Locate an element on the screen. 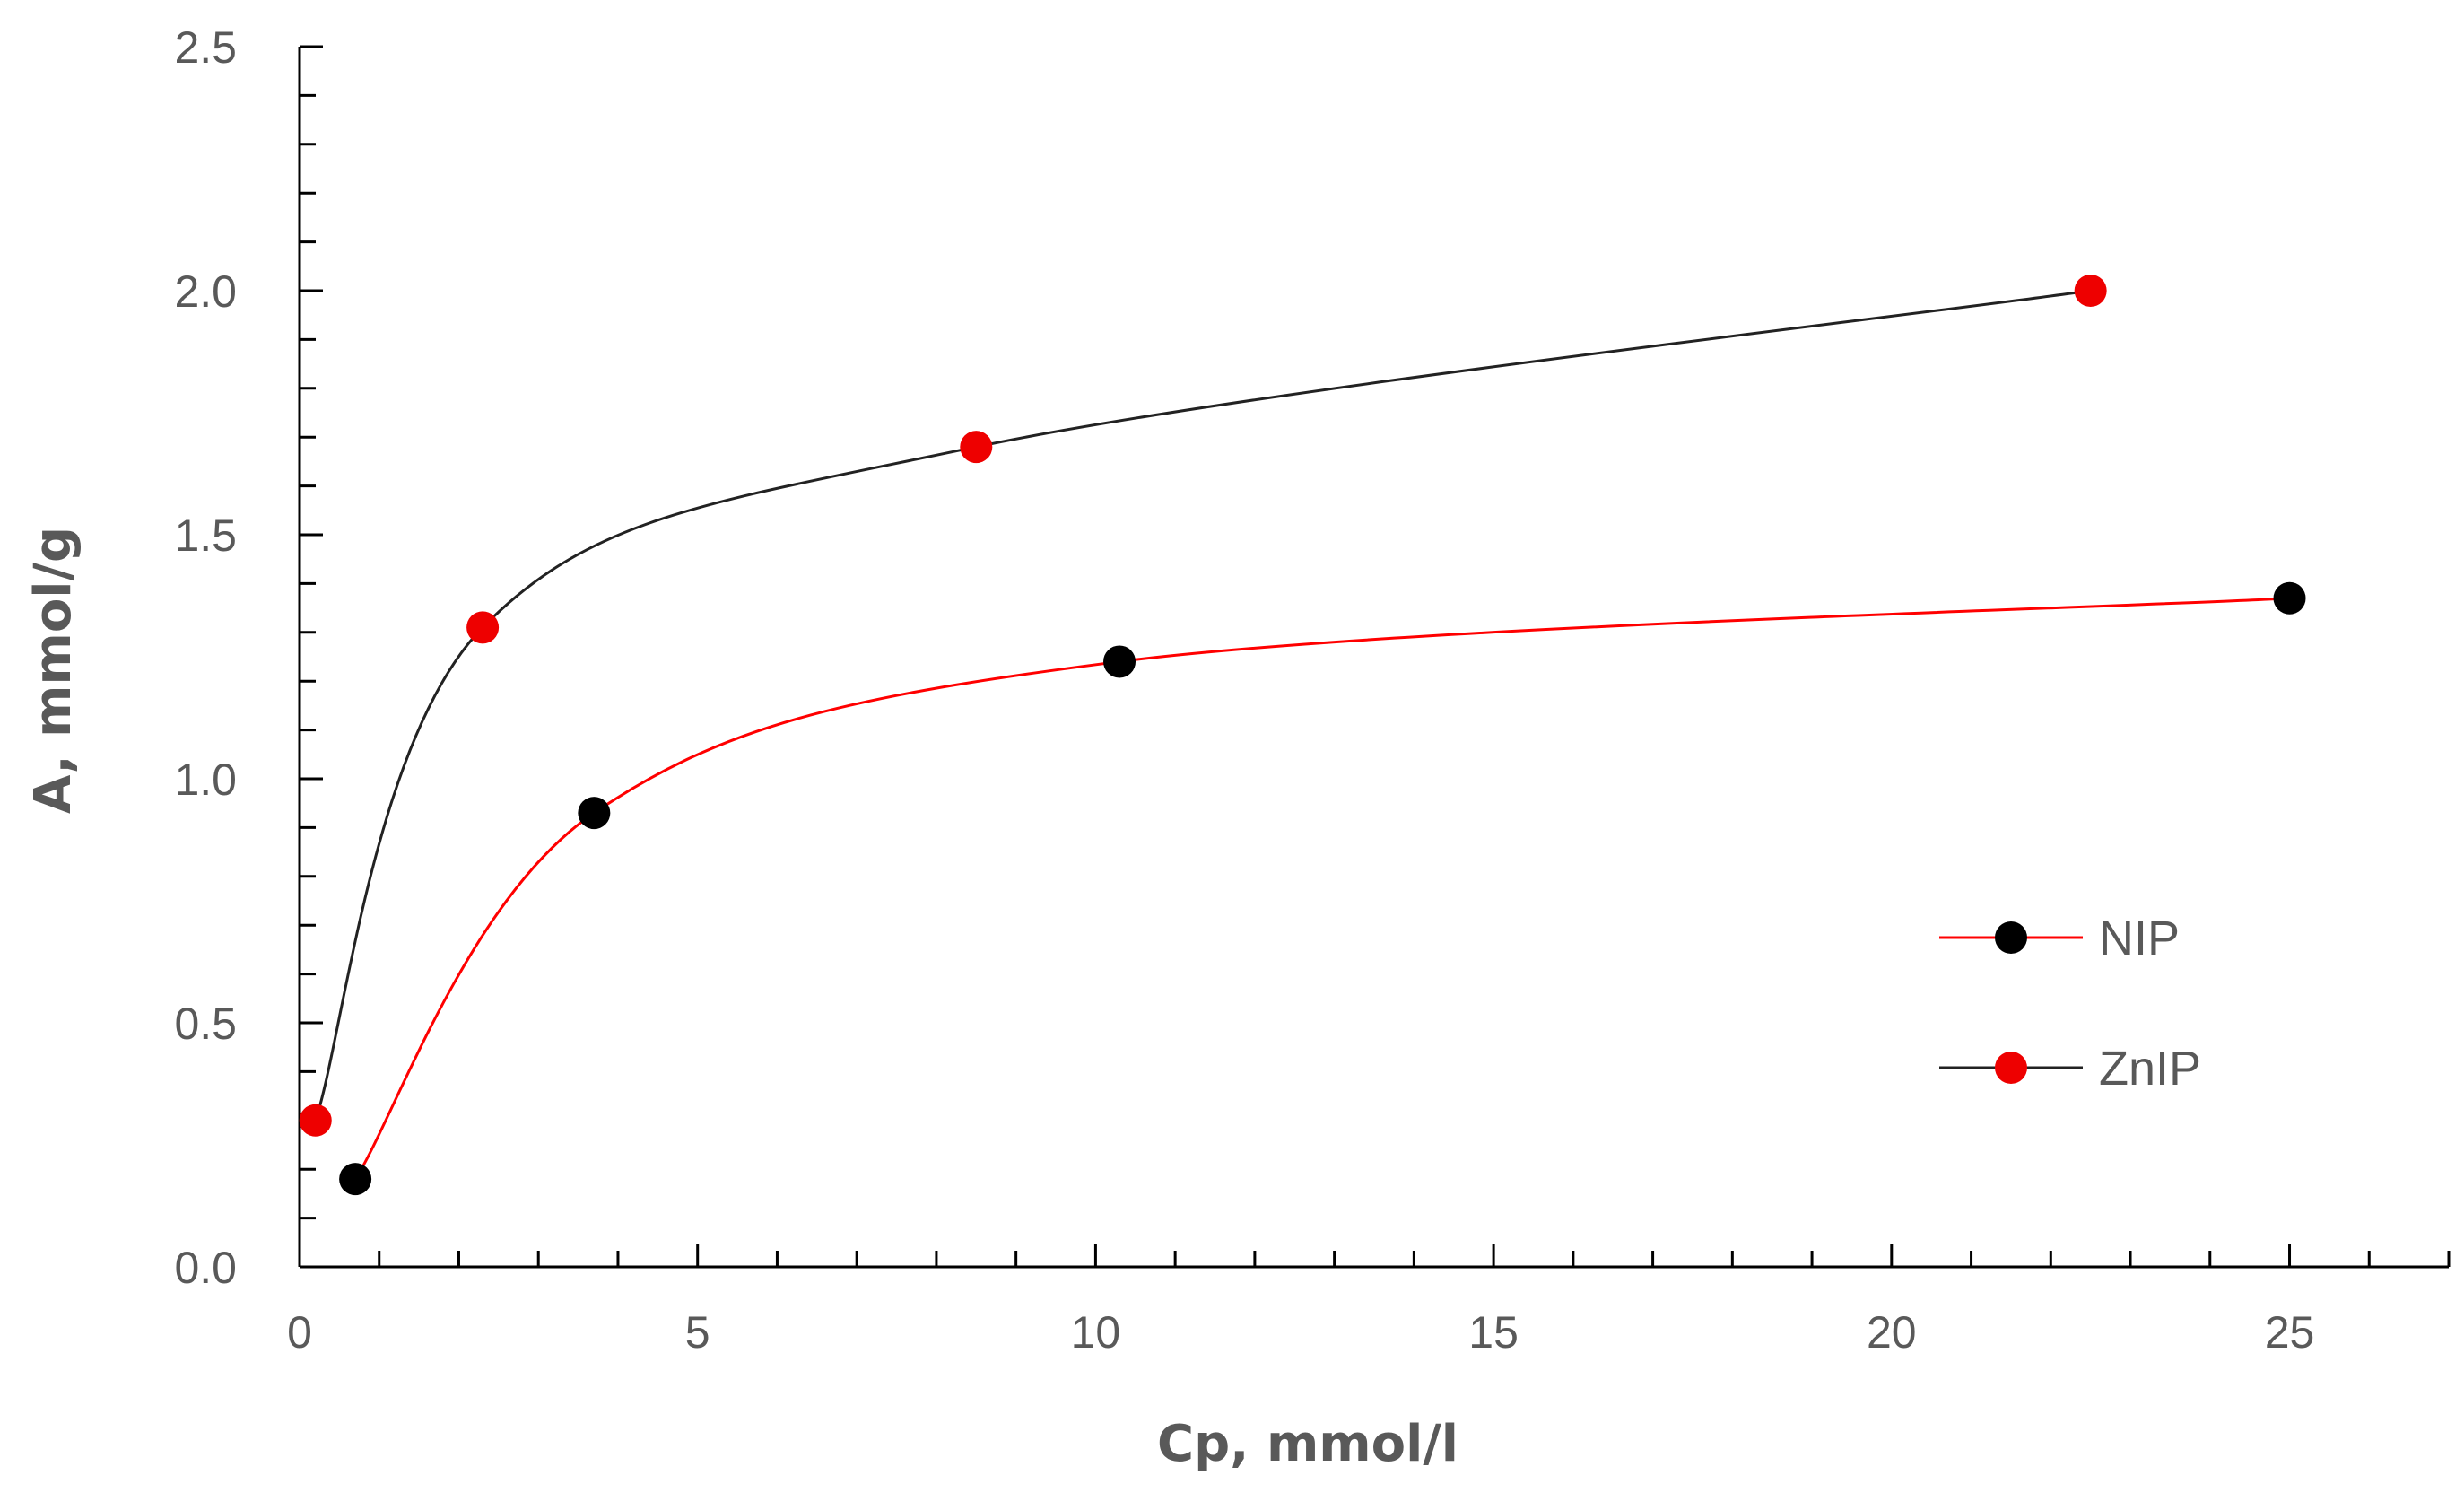 This screenshot has height=1510, width=2464. legend-label-znip: ZnIP is located at coordinates (2150, 1068).